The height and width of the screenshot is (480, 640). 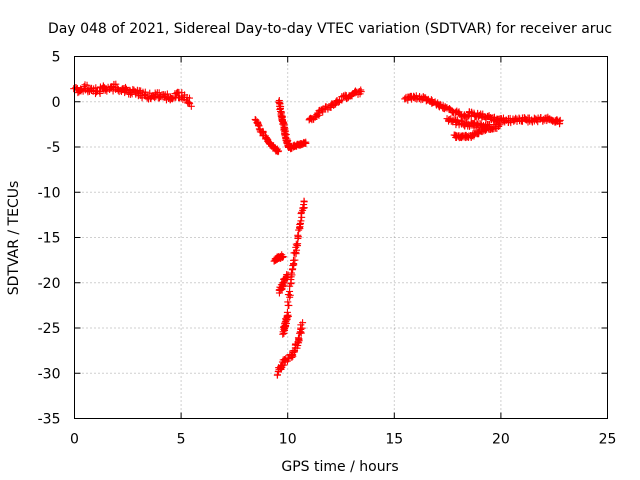 I want to click on y-tick-label: -35, so click(x=49, y=420).